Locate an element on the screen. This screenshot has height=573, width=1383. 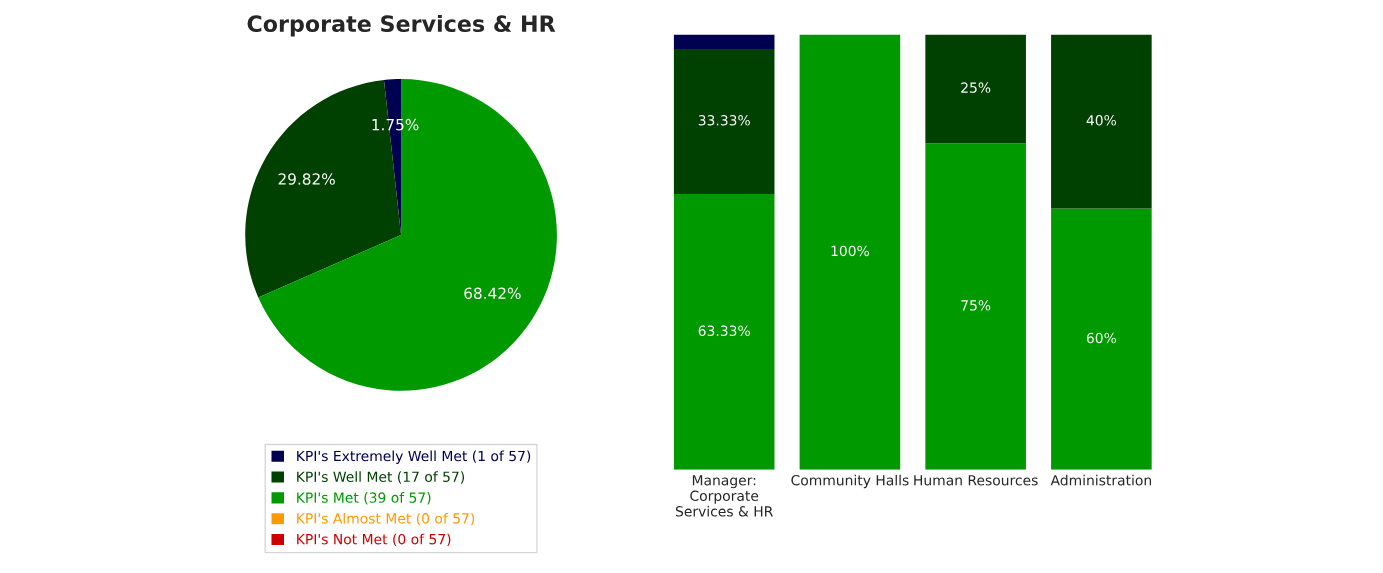
data-label: 68.42% is located at coordinates (492, 293).